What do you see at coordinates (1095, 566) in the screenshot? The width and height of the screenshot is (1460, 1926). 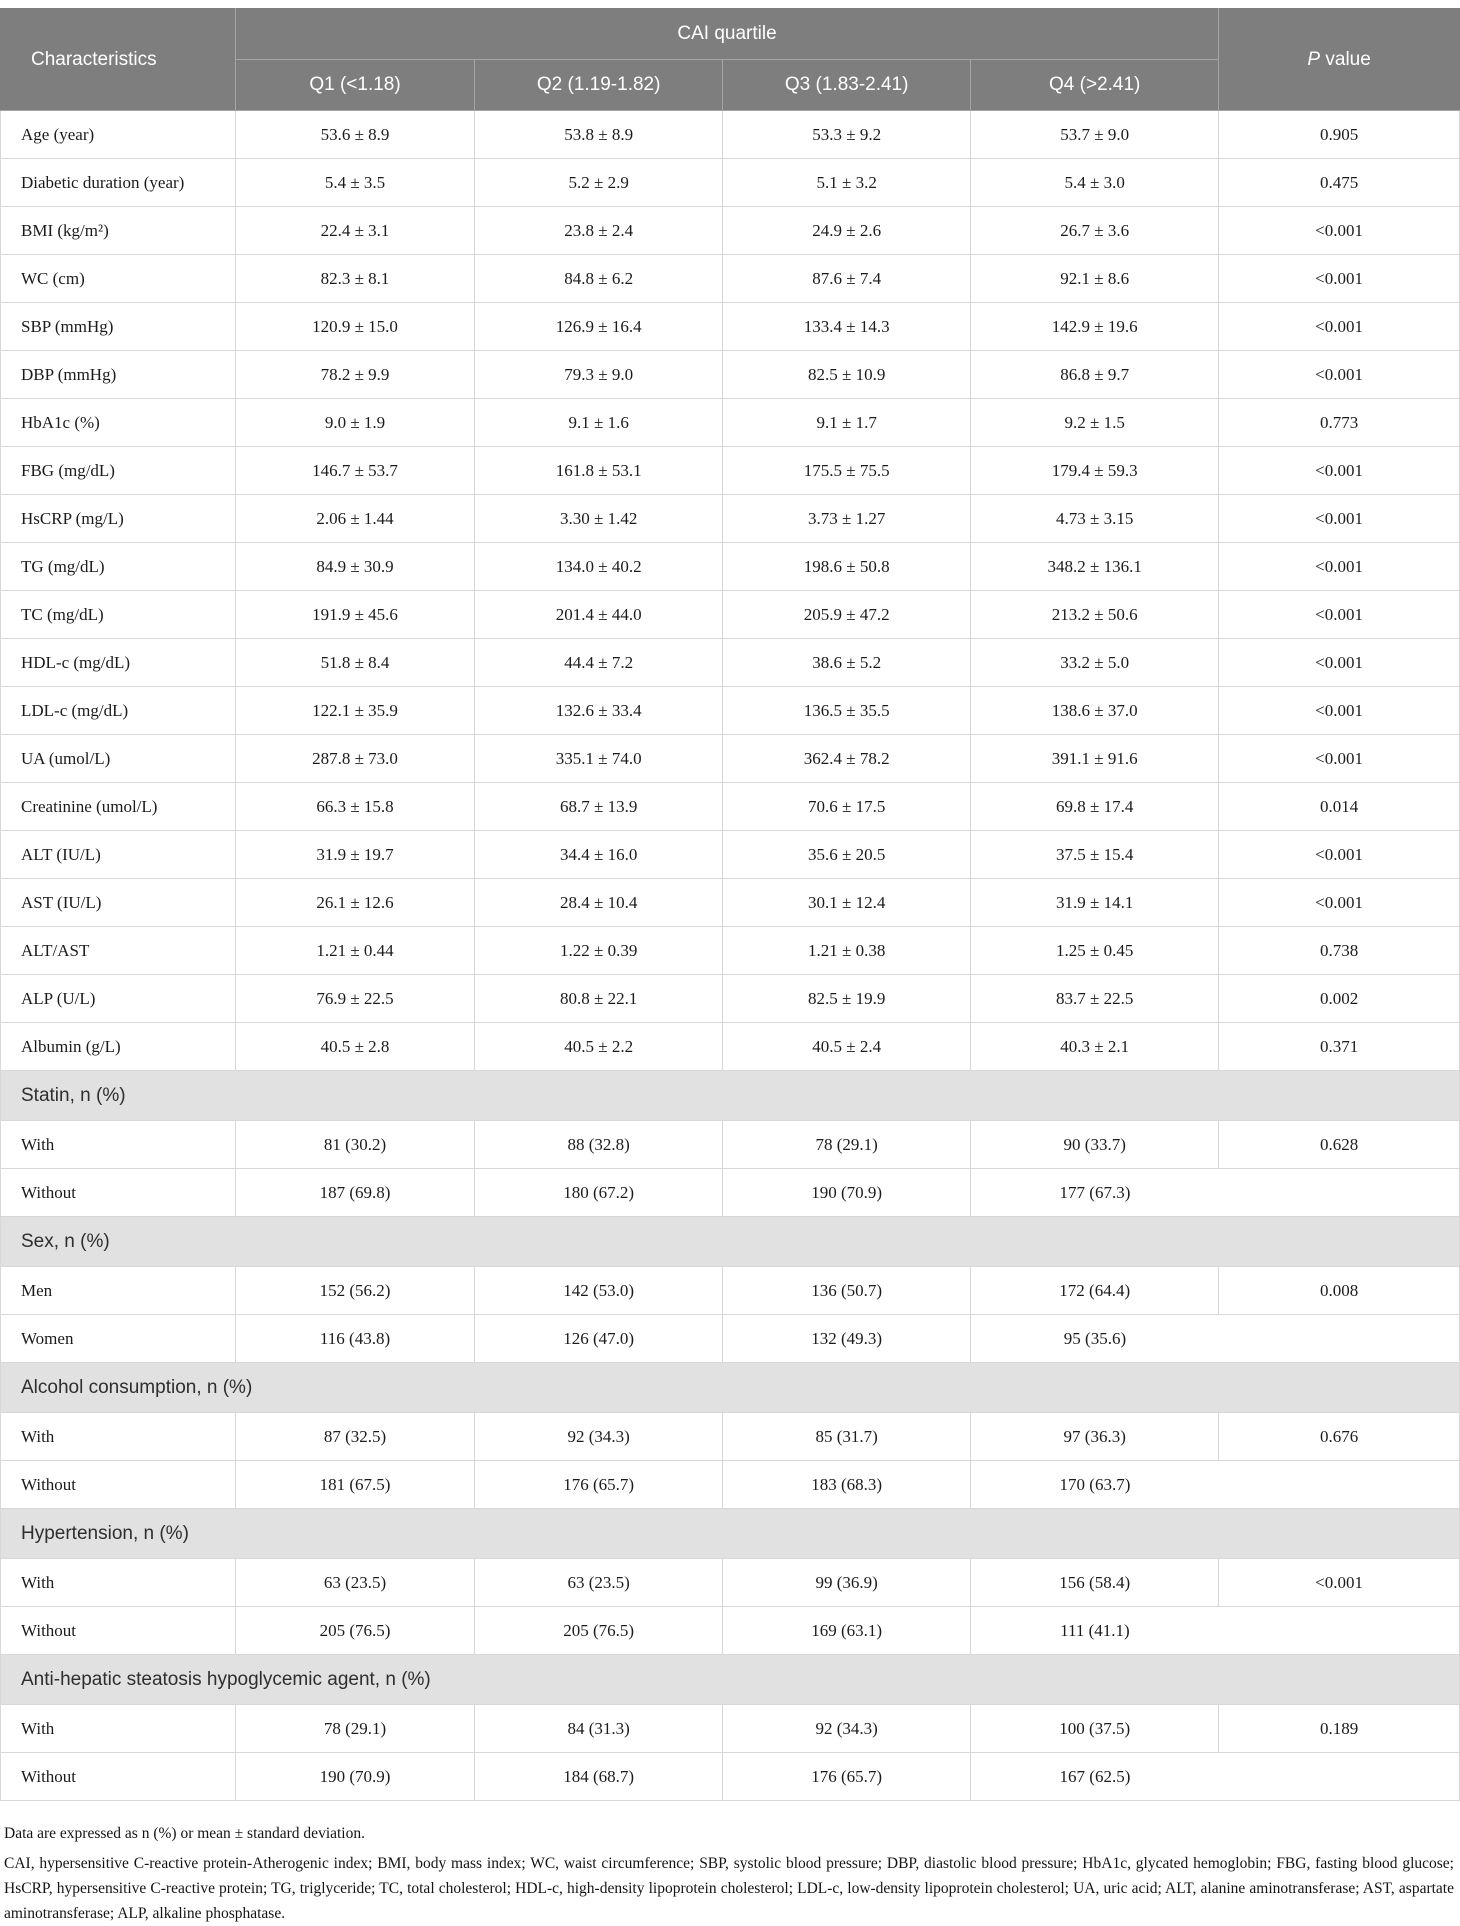 I see `cell-q4: 348.2 ± 136.1` at bounding box center [1095, 566].